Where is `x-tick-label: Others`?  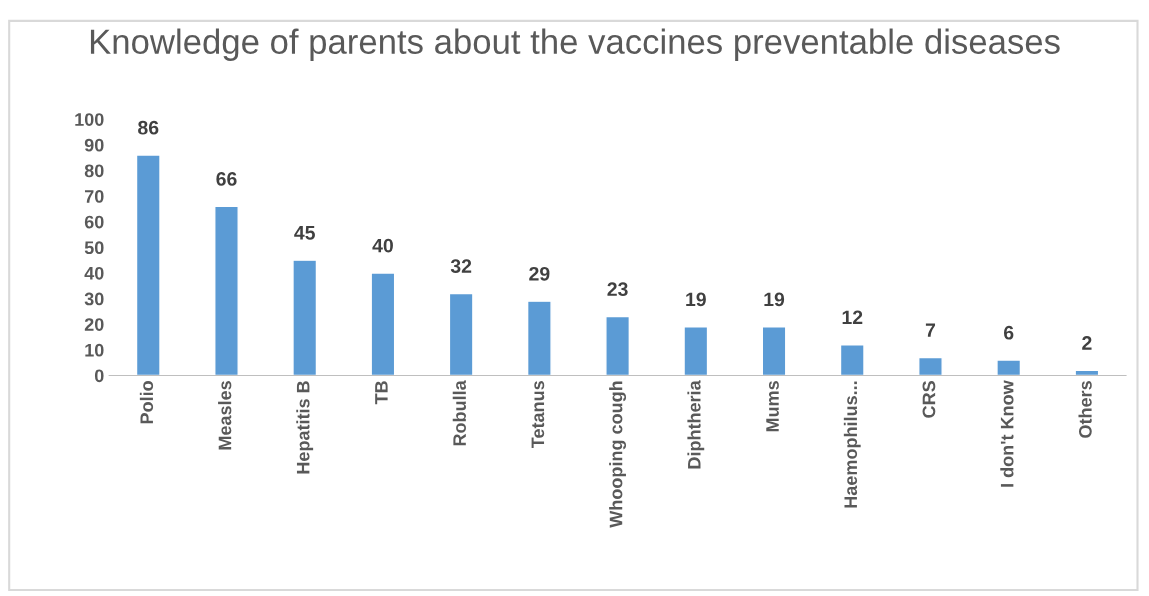 x-tick-label: Others is located at coordinates (1085, 409).